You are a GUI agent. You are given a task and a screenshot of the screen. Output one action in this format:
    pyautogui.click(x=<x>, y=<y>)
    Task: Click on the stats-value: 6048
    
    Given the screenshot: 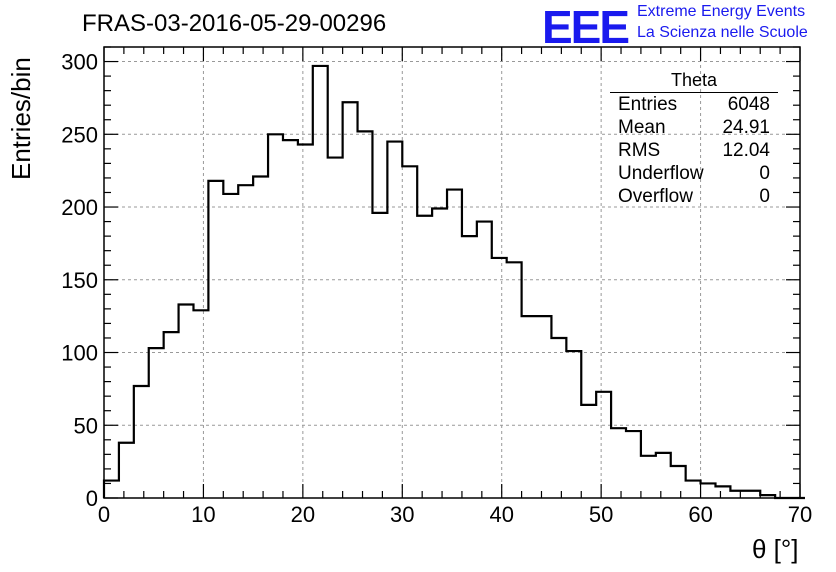 What is the action you would take?
    pyautogui.click(x=748, y=104)
    